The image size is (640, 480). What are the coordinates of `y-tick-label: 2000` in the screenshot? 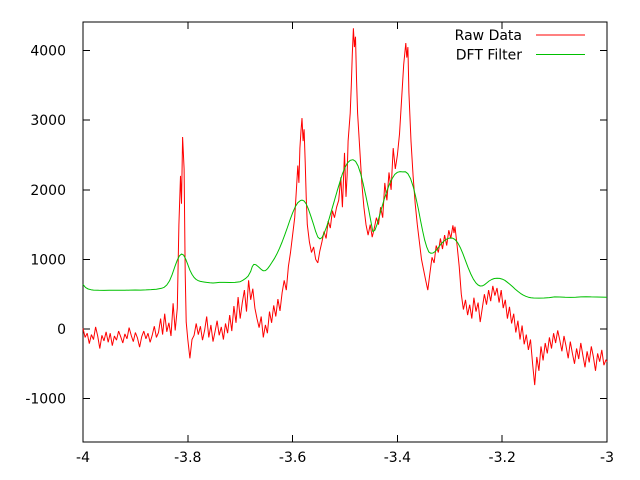 It's located at (48, 191).